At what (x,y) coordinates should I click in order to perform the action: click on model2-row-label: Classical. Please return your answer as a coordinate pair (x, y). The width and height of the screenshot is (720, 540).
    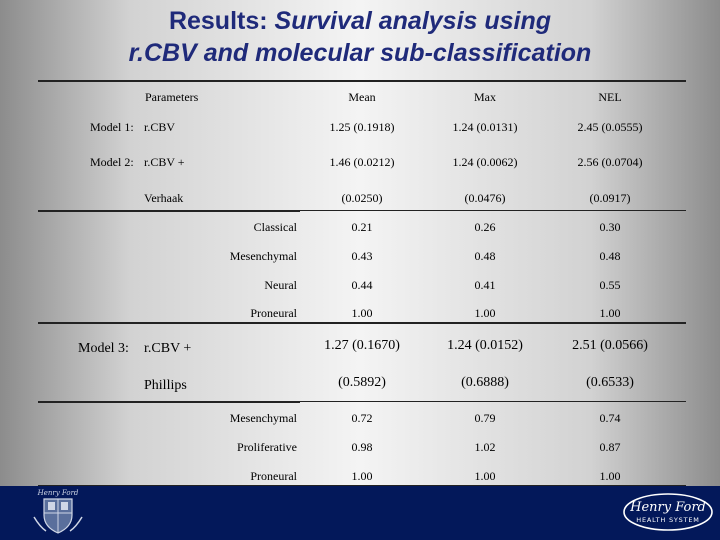
    Looking at the image, I should click on (275, 227).